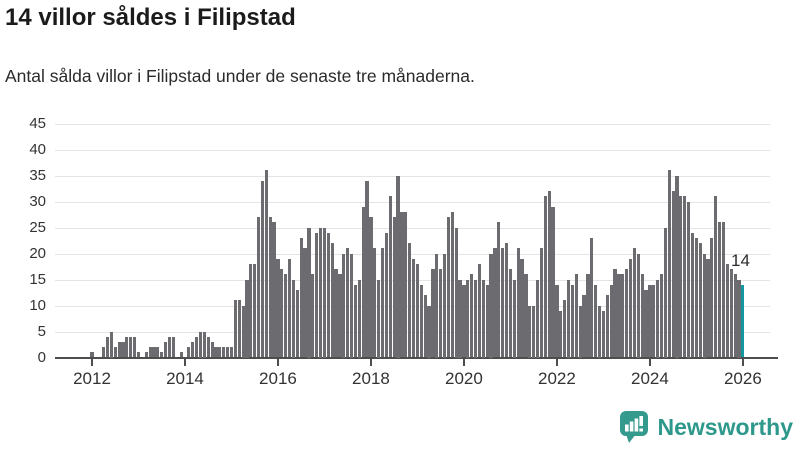 The image size is (800, 450). Describe the element at coordinates (278, 378) in the screenshot. I see `x-axis-label: 2016` at that location.